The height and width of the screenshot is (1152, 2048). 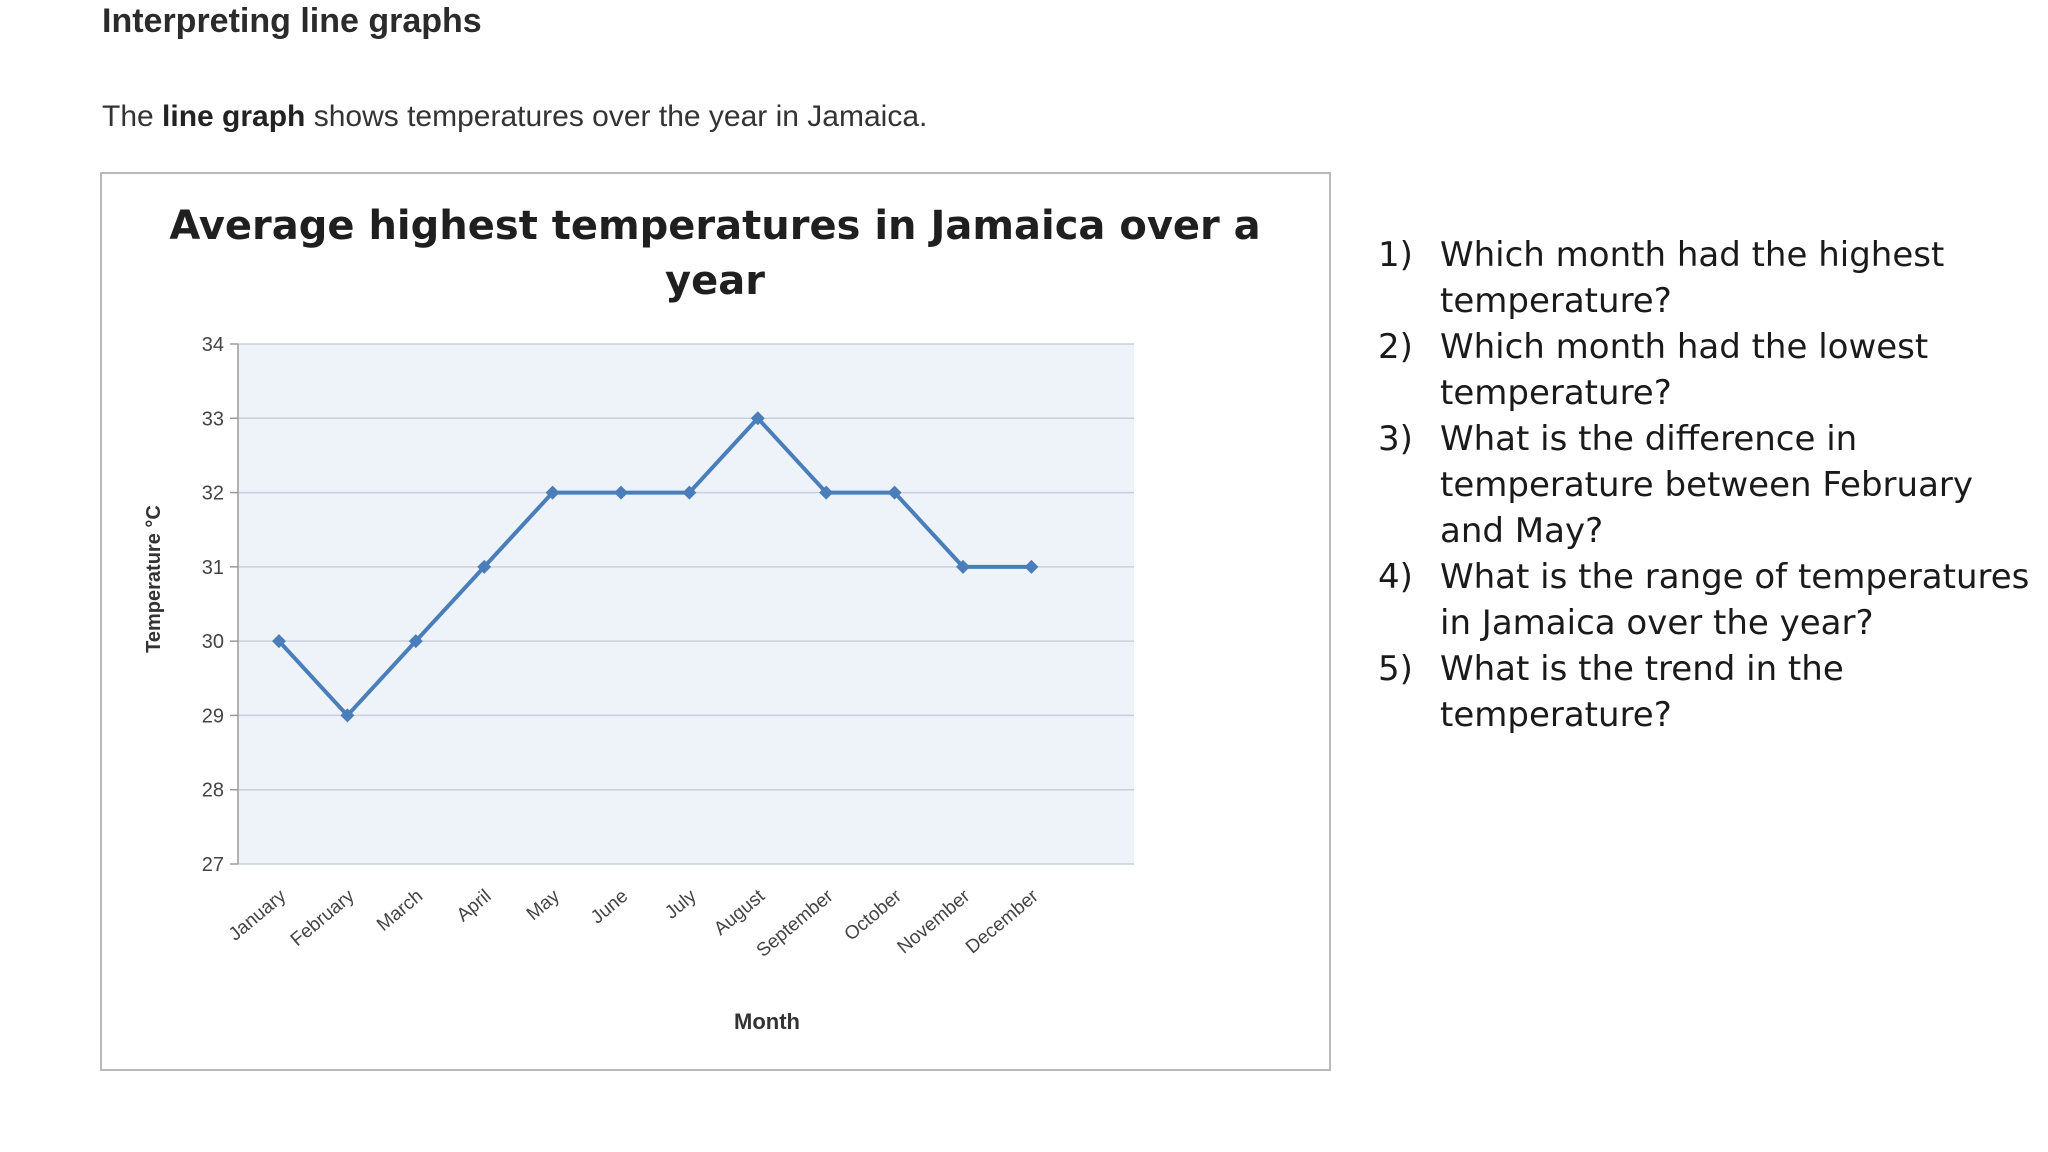 I want to click on y-tick-label: 28, so click(x=213, y=791).